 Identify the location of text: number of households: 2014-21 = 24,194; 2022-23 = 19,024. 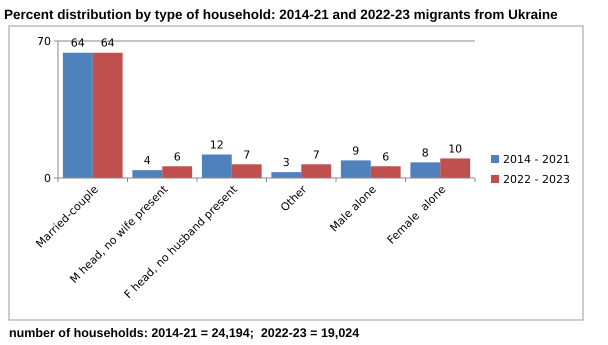
(184, 333).